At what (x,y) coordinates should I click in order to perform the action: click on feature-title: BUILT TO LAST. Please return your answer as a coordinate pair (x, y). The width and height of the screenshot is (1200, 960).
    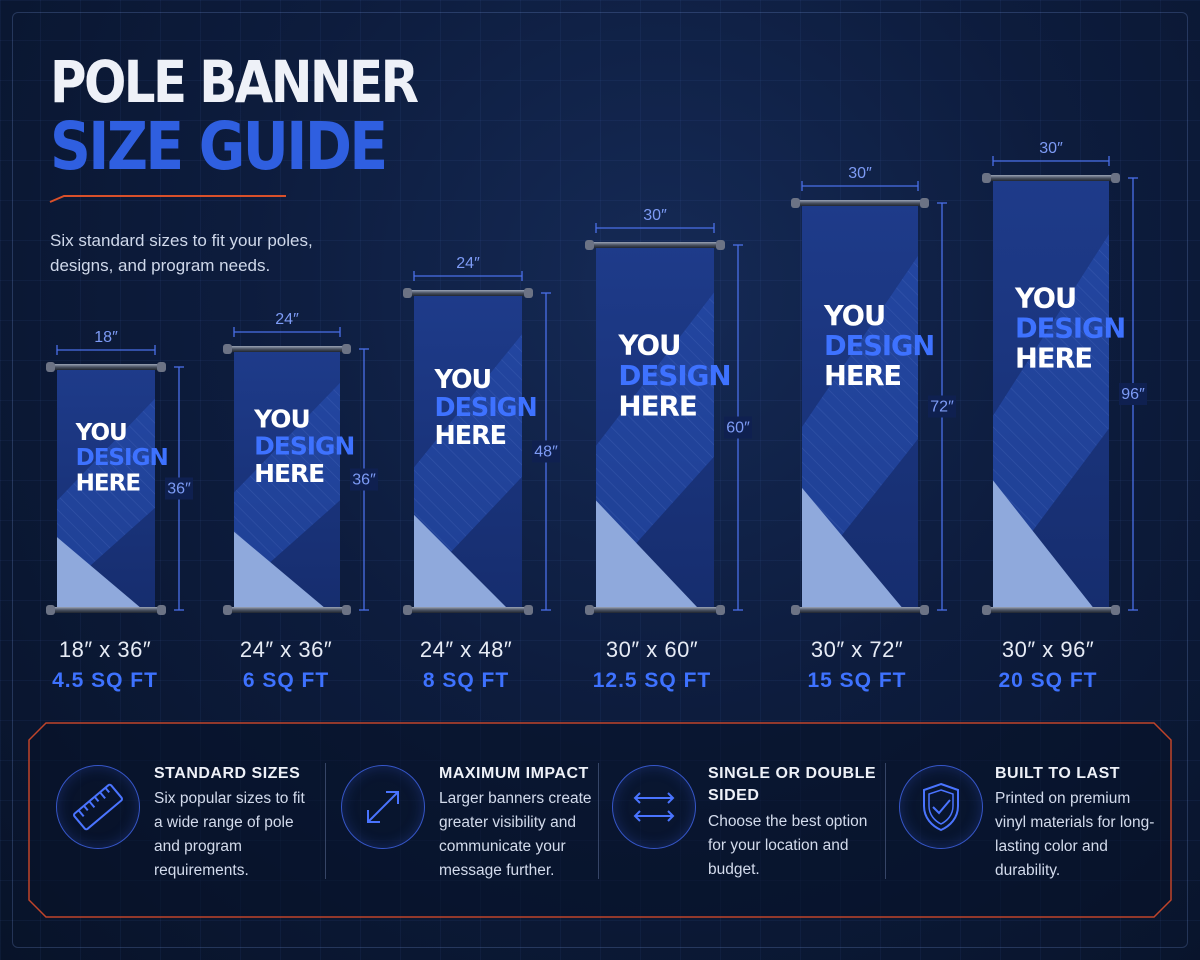
    Looking at the image, I should click on (1058, 773).